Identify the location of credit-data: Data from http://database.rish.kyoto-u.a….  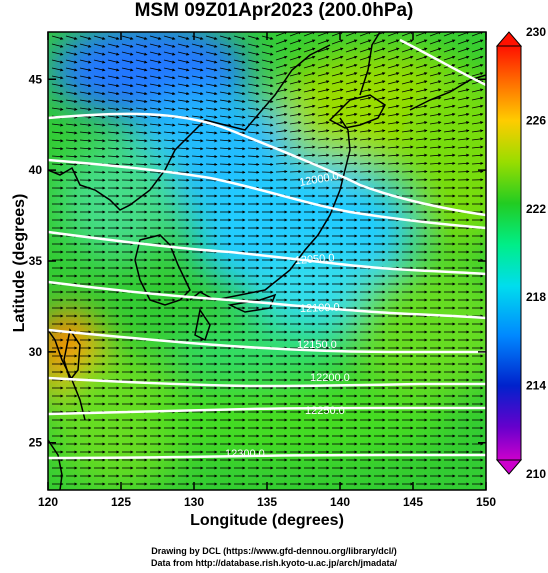
(274, 563).